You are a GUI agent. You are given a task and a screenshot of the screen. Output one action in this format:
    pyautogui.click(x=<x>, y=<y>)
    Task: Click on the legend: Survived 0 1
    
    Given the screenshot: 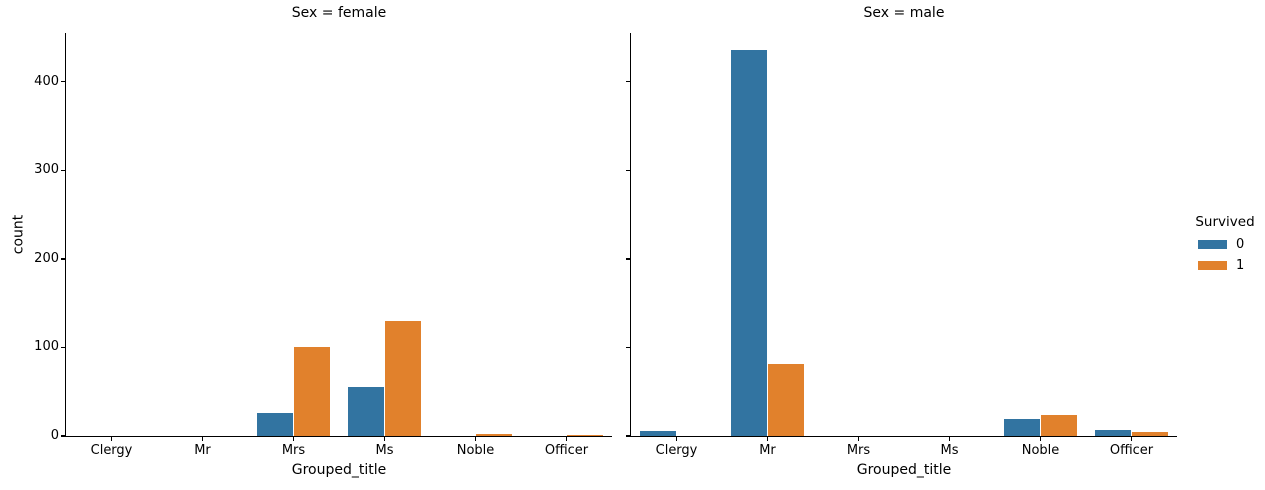 What is the action you would take?
    pyautogui.click(x=1225, y=245)
    